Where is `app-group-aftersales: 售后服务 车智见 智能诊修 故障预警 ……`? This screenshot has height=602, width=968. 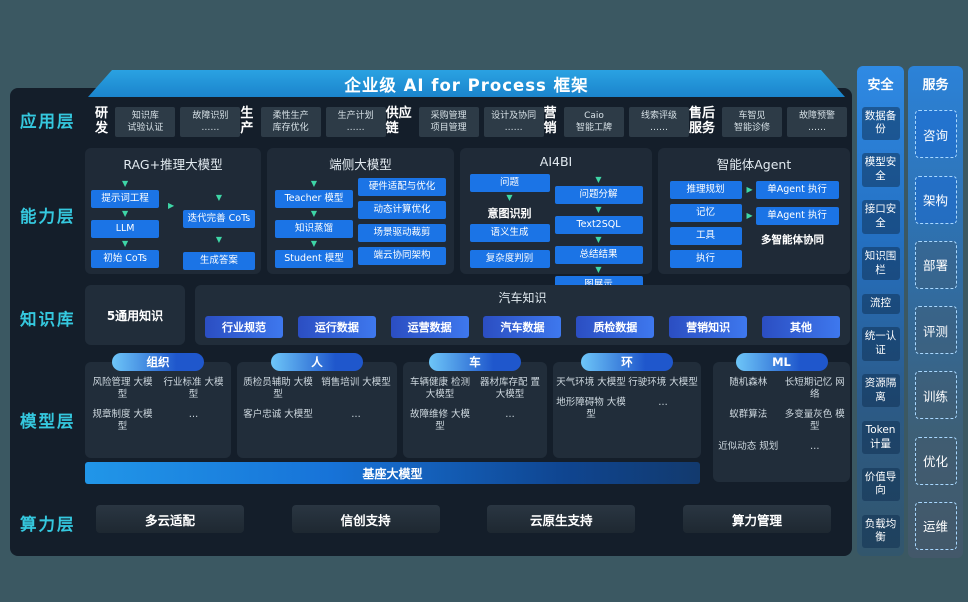 app-group-aftersales: 售后服务 车智见 智能诊修 故障预警 …… is located at coordinates (767, 122).